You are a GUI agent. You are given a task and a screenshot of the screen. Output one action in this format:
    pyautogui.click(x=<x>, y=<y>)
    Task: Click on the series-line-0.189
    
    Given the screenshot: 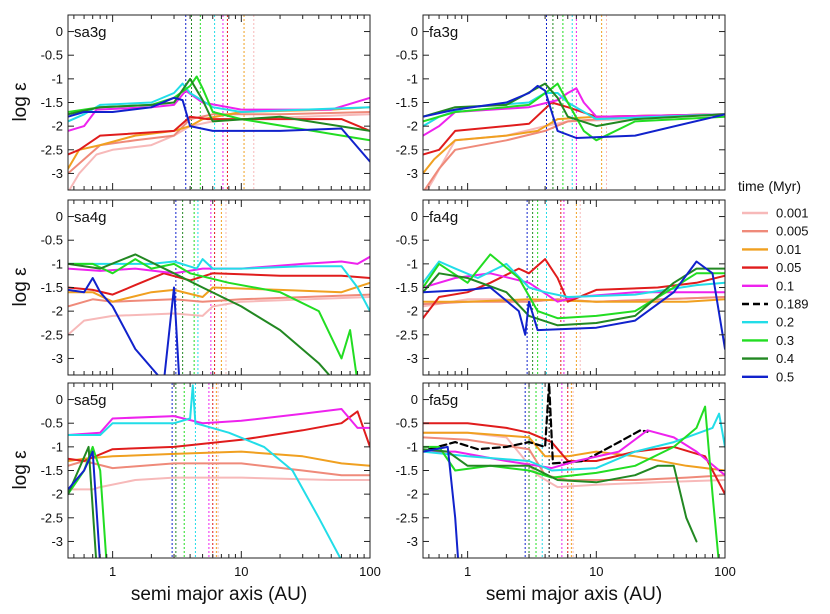 What is the action you would take?
    pyautogui.click(x=538, y=424)
    